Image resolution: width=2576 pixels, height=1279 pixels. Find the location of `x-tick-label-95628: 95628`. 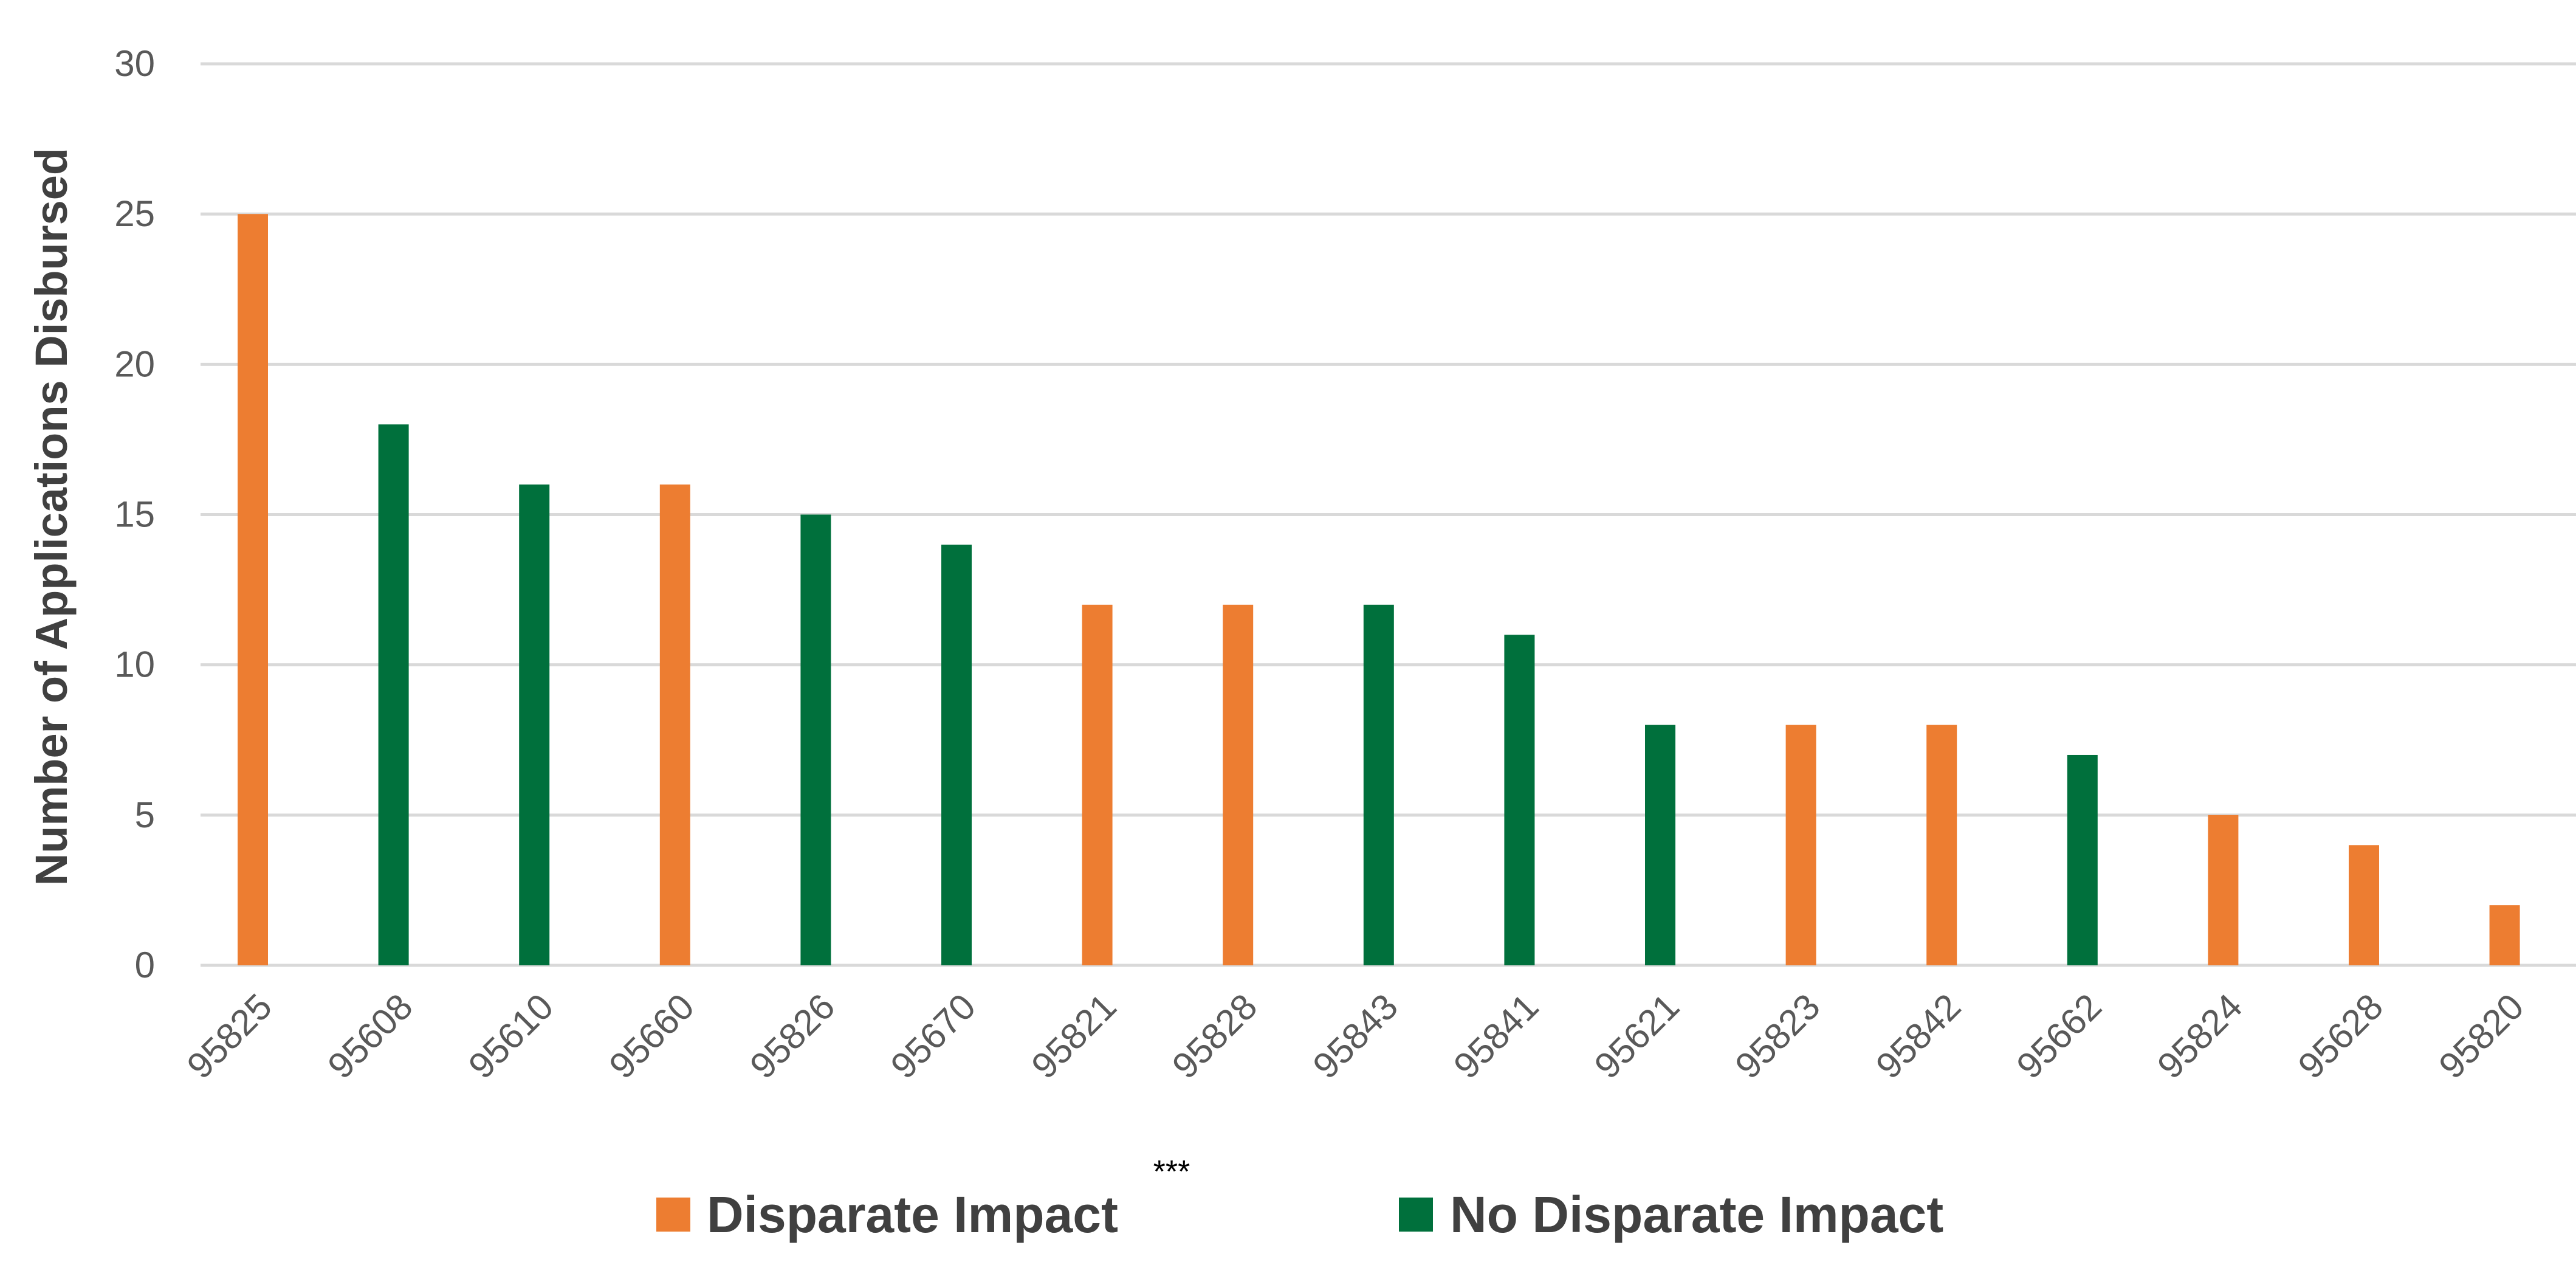

x-tick-label-95628: 95628 is located at coordinates (2340, 1036).